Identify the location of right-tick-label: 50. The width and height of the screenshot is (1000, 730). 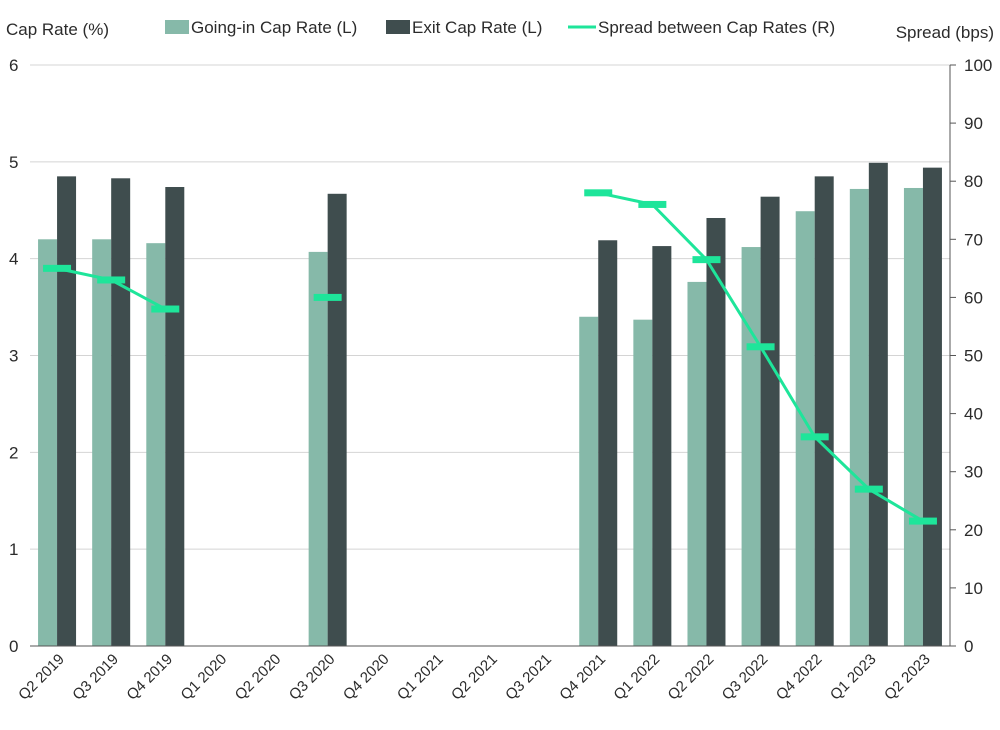
(973, 356).